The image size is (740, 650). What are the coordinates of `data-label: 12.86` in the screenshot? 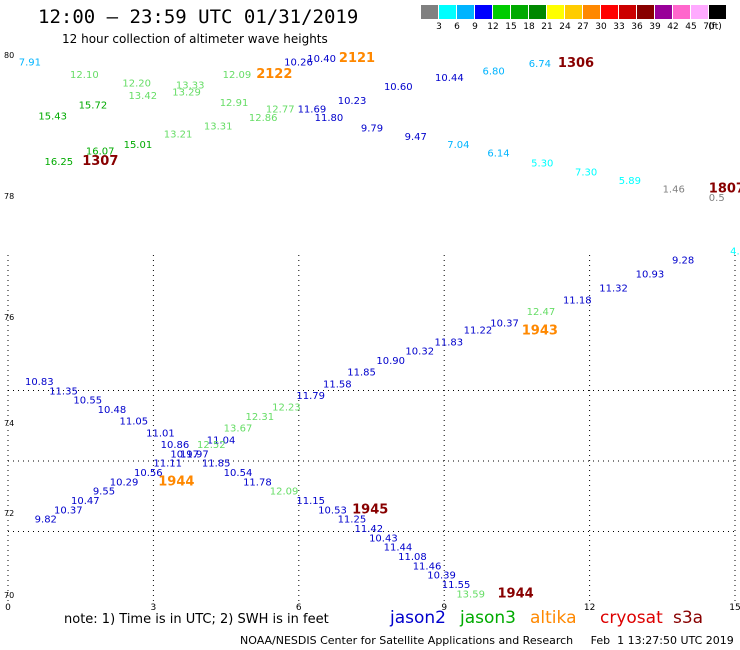 It's located at (263, 118).